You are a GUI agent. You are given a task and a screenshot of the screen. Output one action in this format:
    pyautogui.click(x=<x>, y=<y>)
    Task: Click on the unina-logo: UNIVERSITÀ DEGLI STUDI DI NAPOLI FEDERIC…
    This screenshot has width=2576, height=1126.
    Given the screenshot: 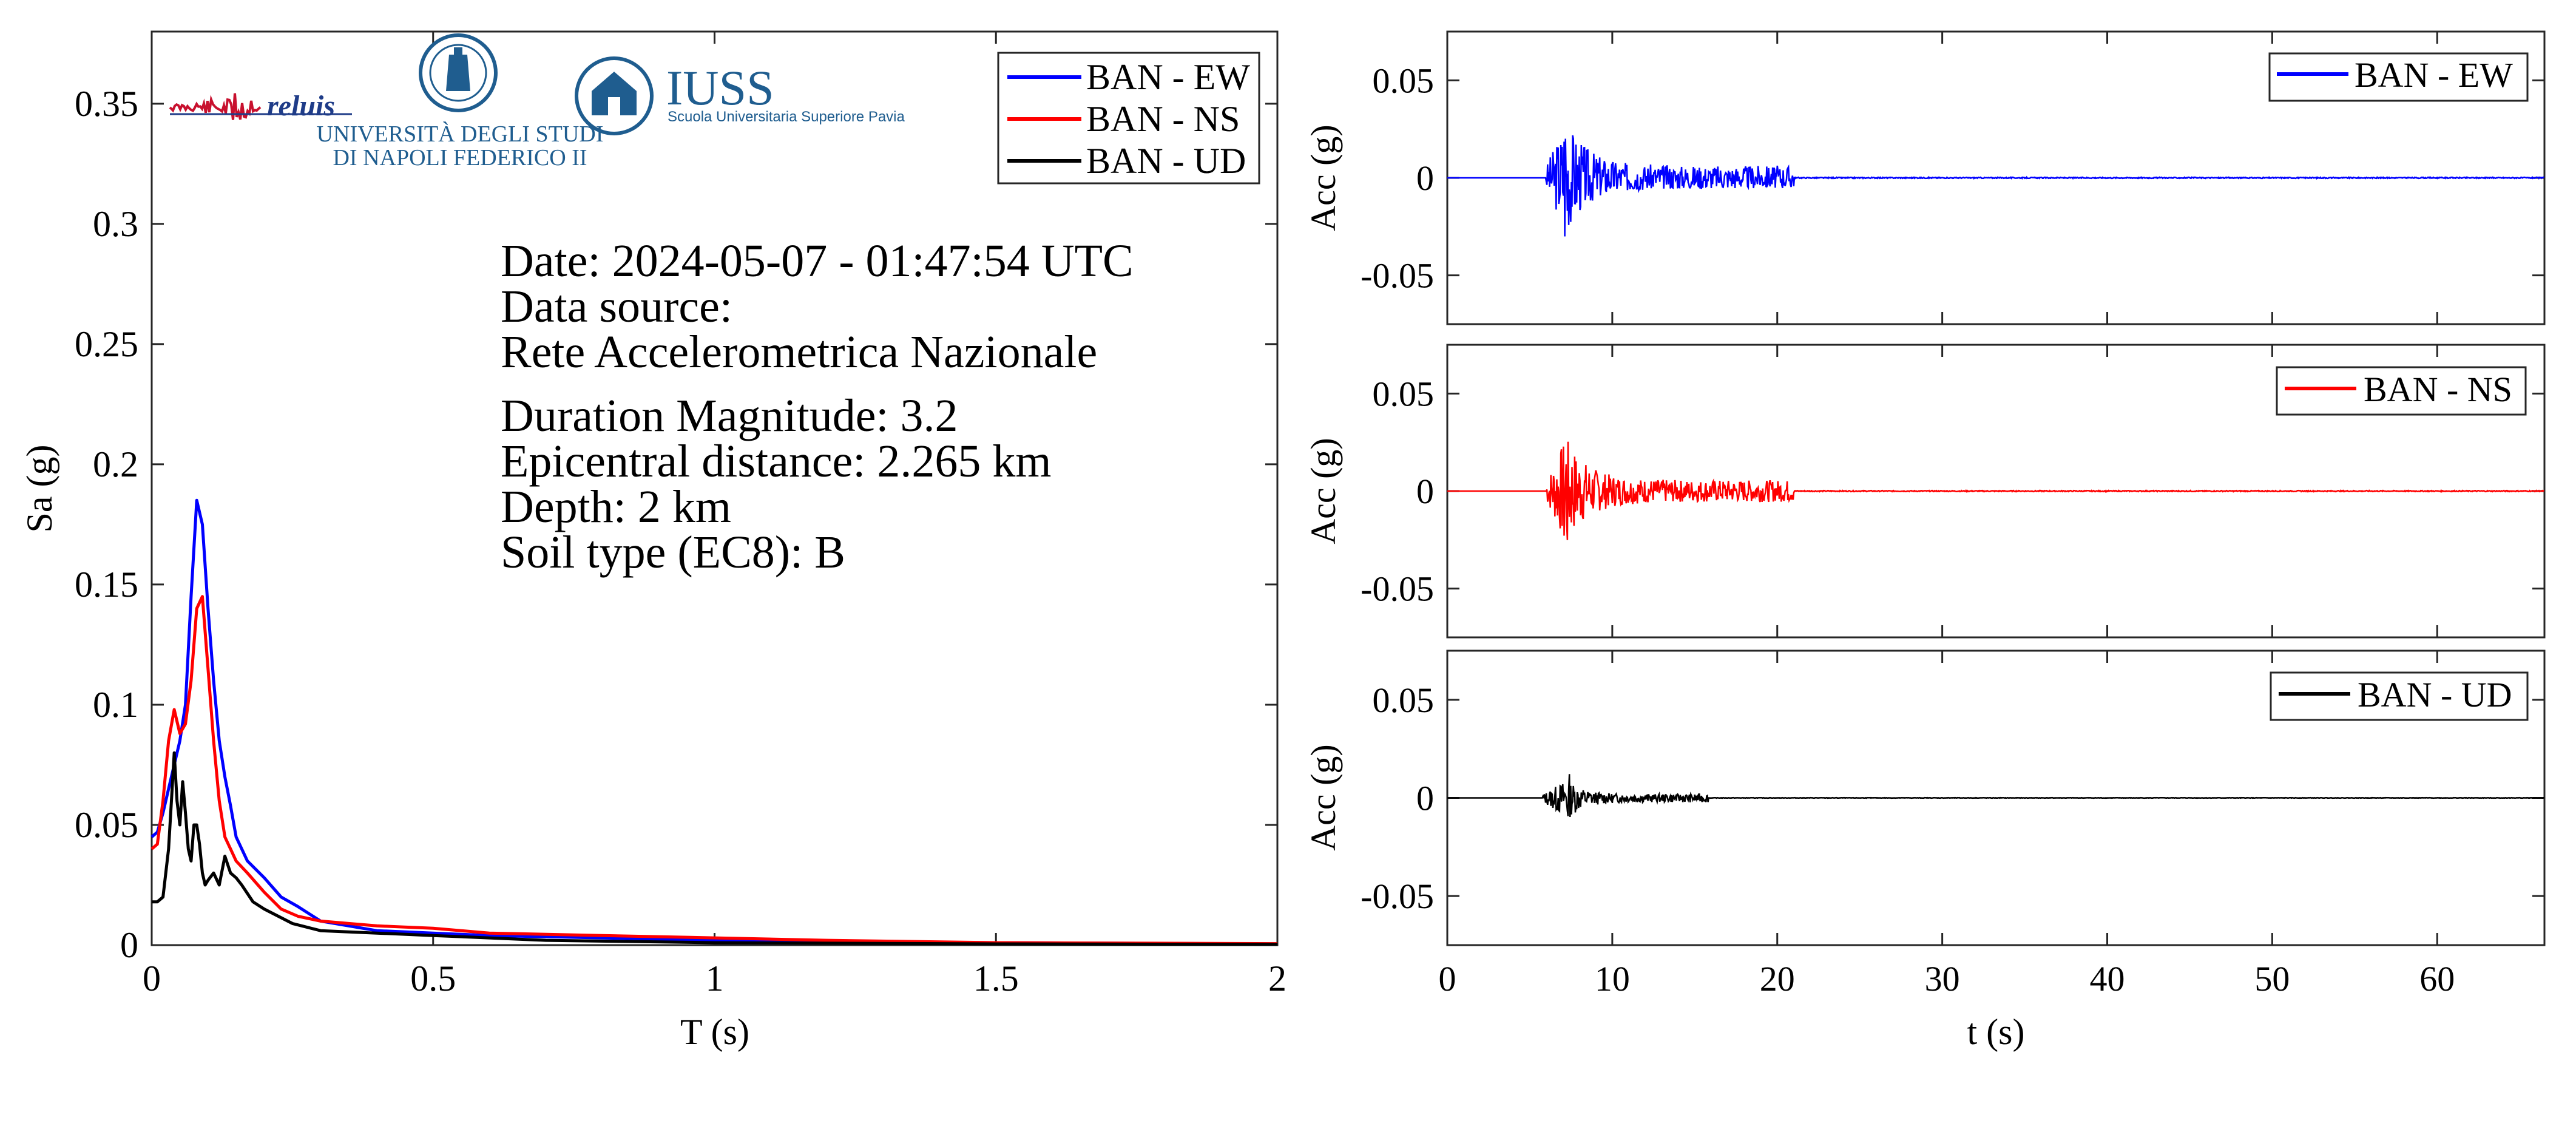 What is the action you would take?
    pyautogui.click(x=460, y=102)
    